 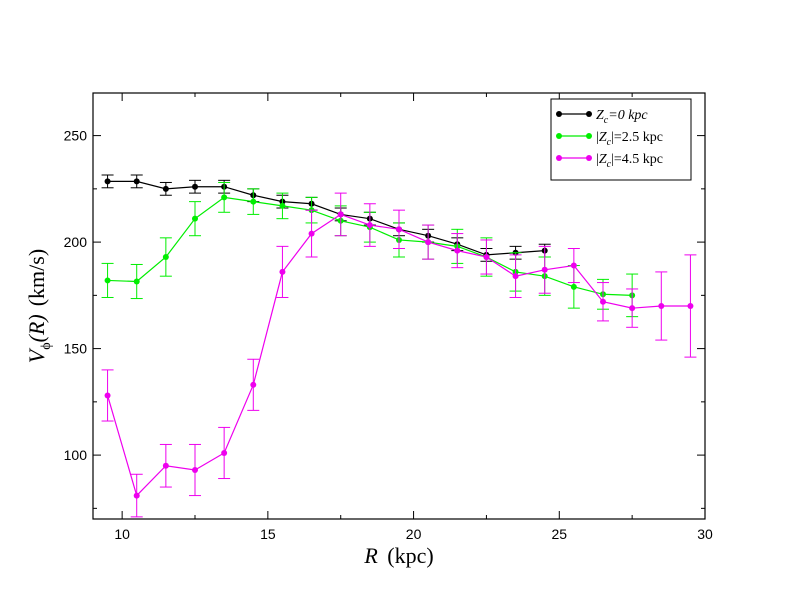 I want to click on y-axis-label: Vϕ(R) (km/s), so click(x=39, y=306).